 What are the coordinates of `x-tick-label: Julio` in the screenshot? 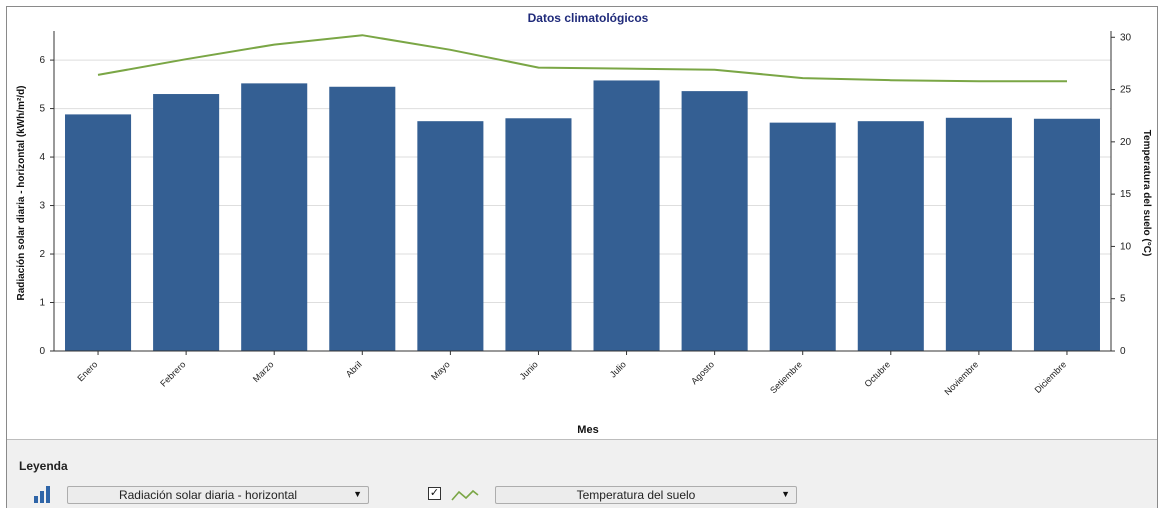 It's located at (618, 369).